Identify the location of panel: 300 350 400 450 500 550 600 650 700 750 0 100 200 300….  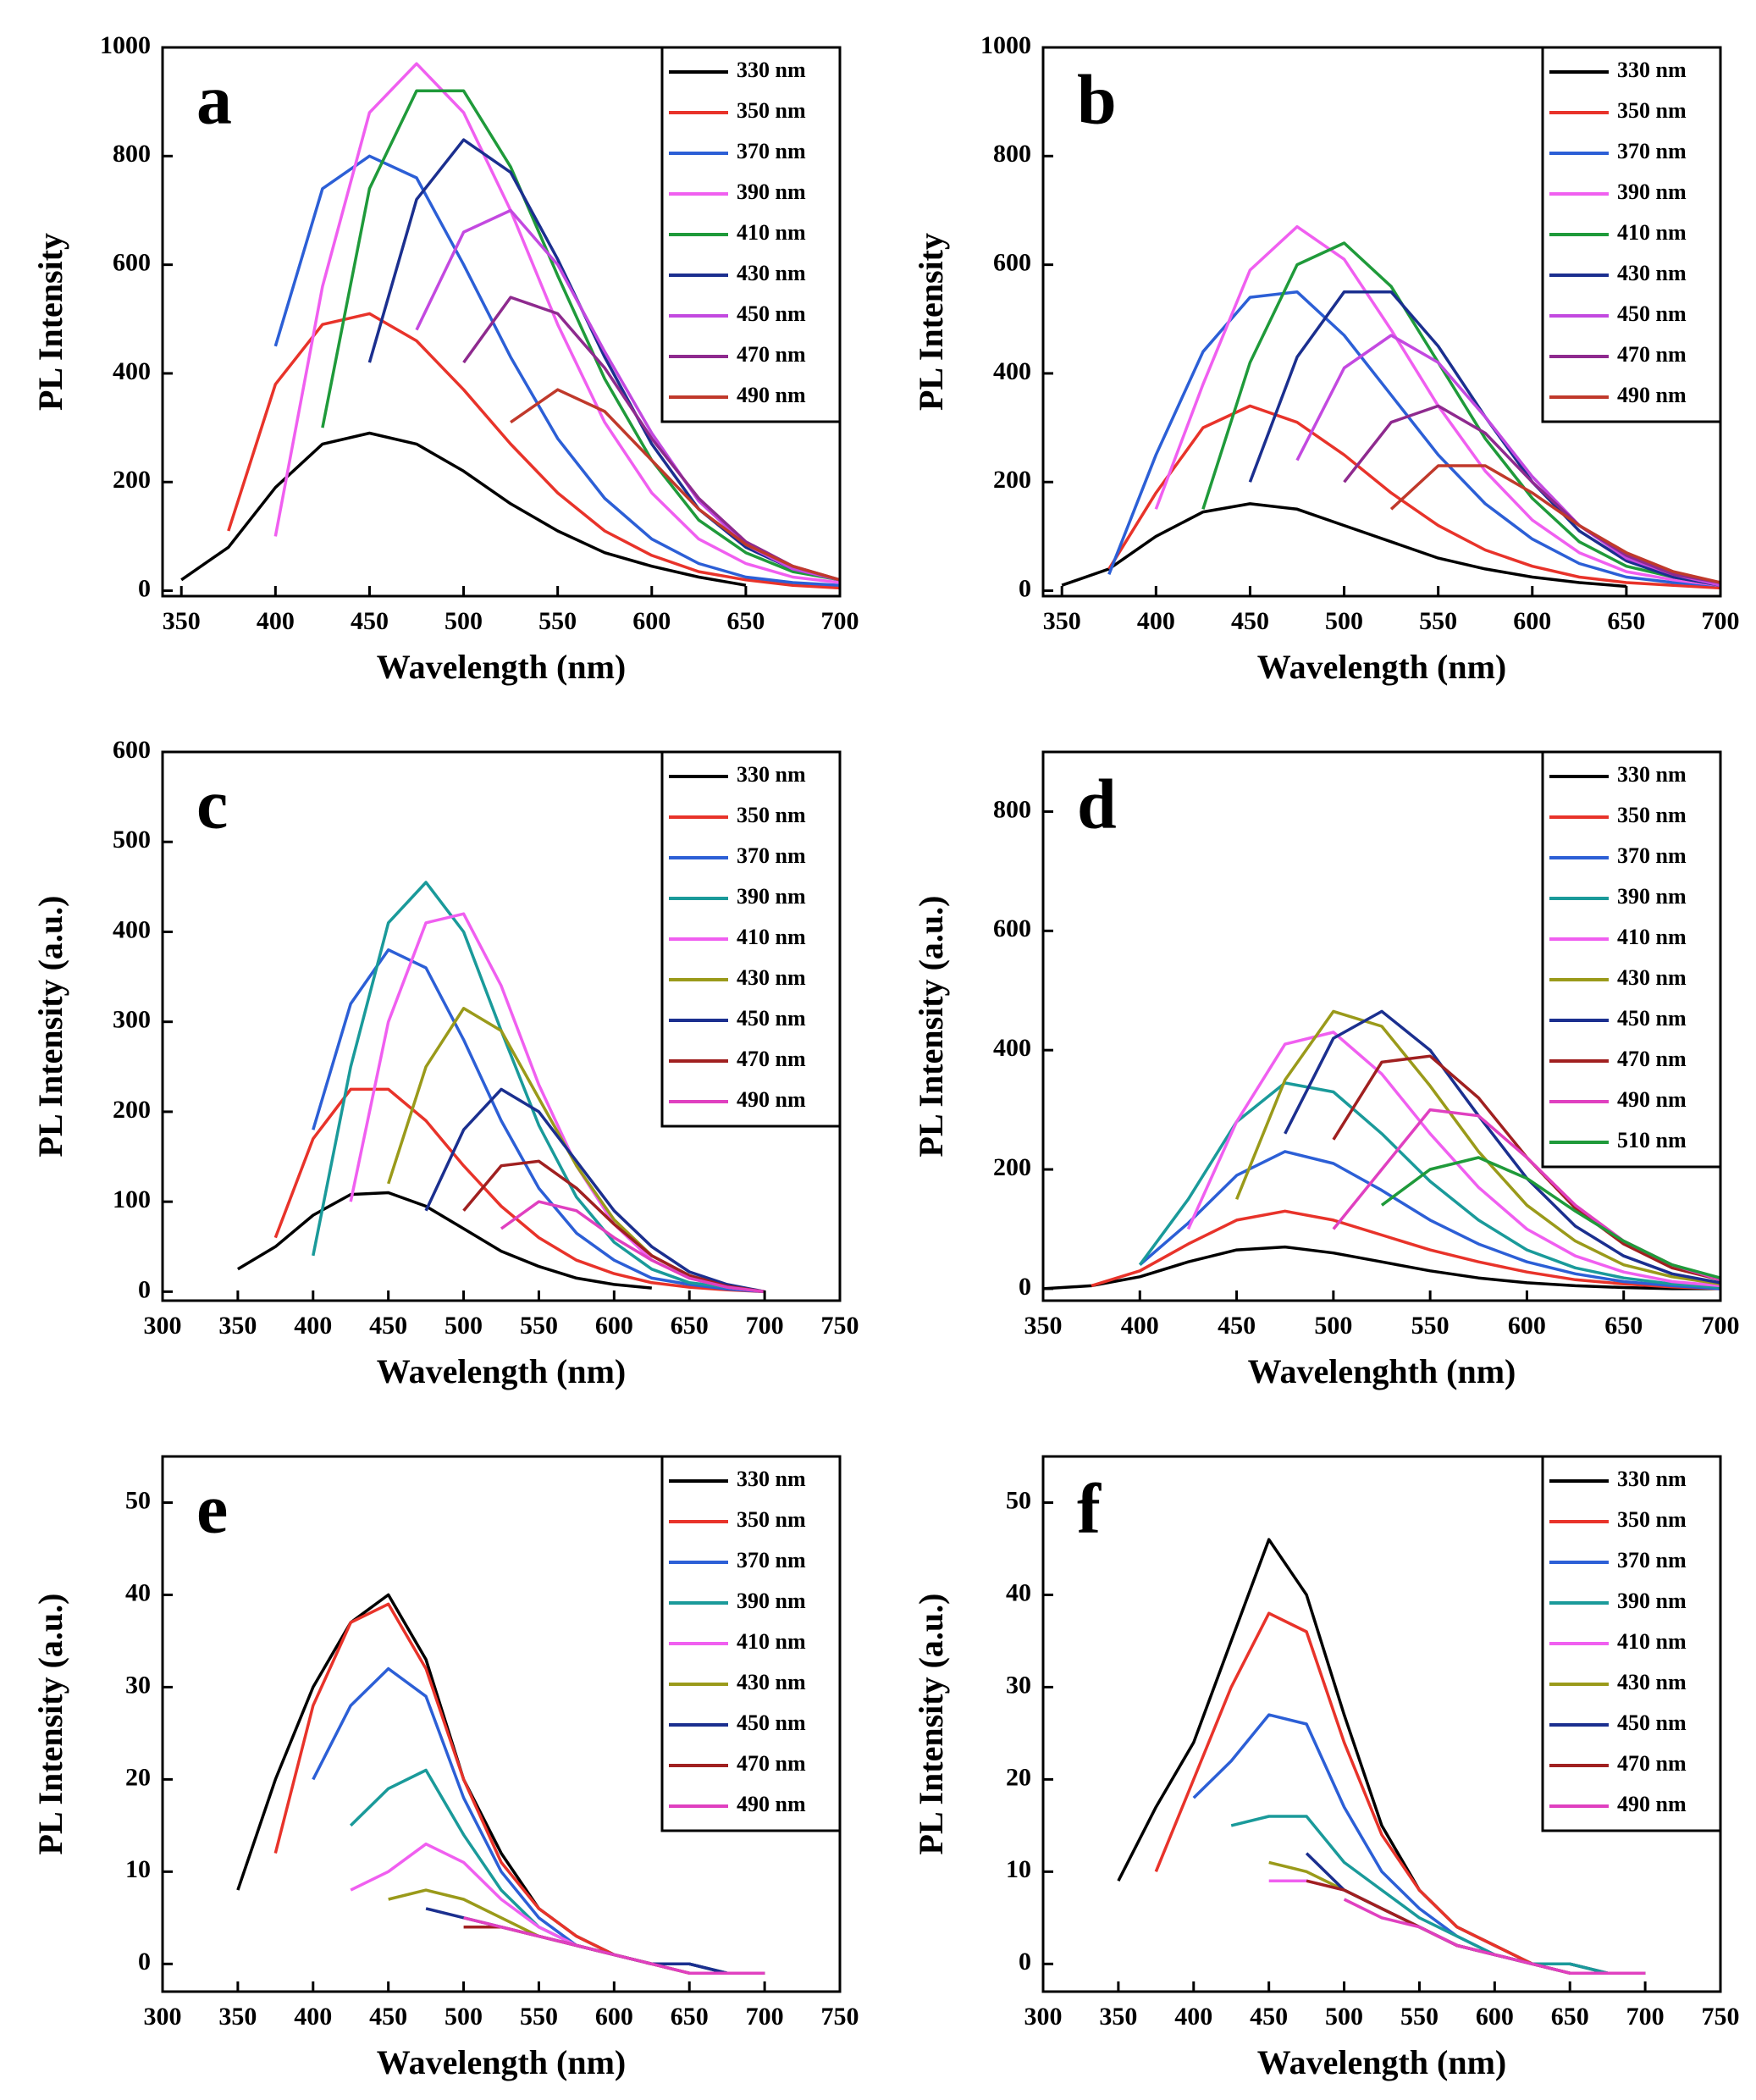
(445, 1063).